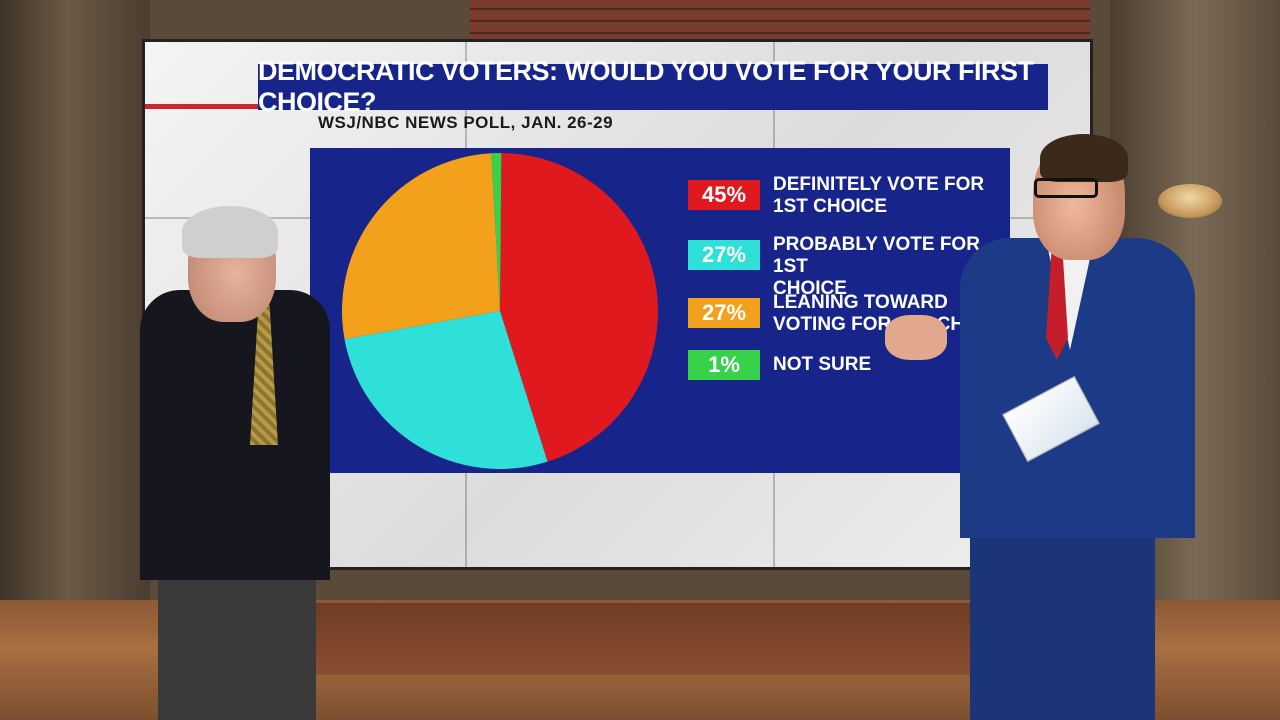 The height and width of the screenshot is (720, 1280). What do you see at coordinates (810, 288) in the screenshot?
I see `legend-label-line: CHOICE` at bounding box center [810, 288].